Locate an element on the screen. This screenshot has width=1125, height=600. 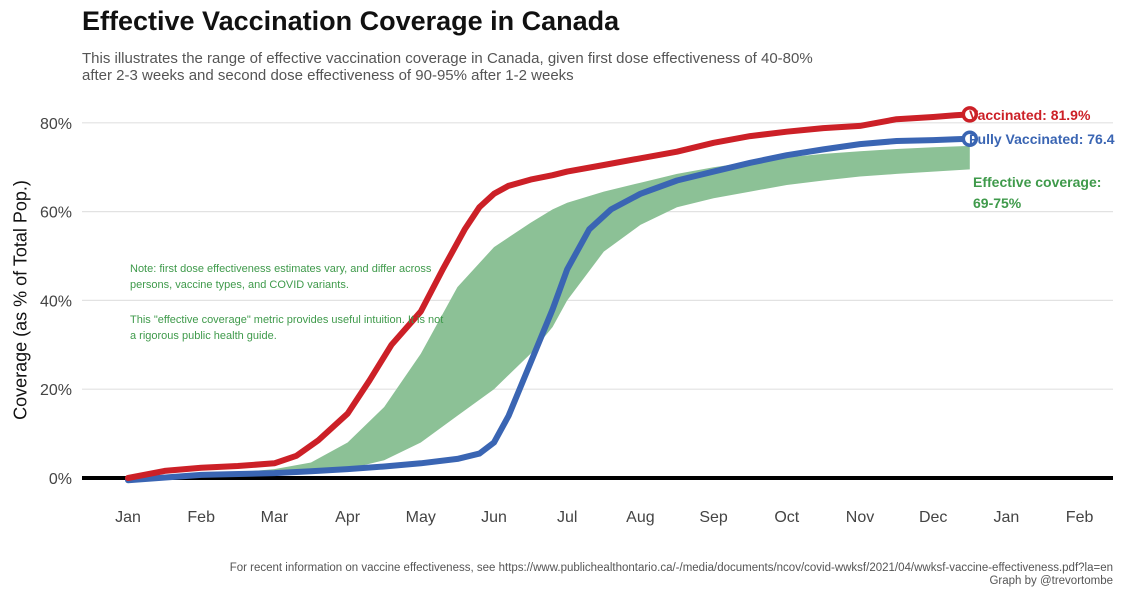
effective-coverage-end-label-line1: Effective coverage: is located at coordinates (1037, 182).